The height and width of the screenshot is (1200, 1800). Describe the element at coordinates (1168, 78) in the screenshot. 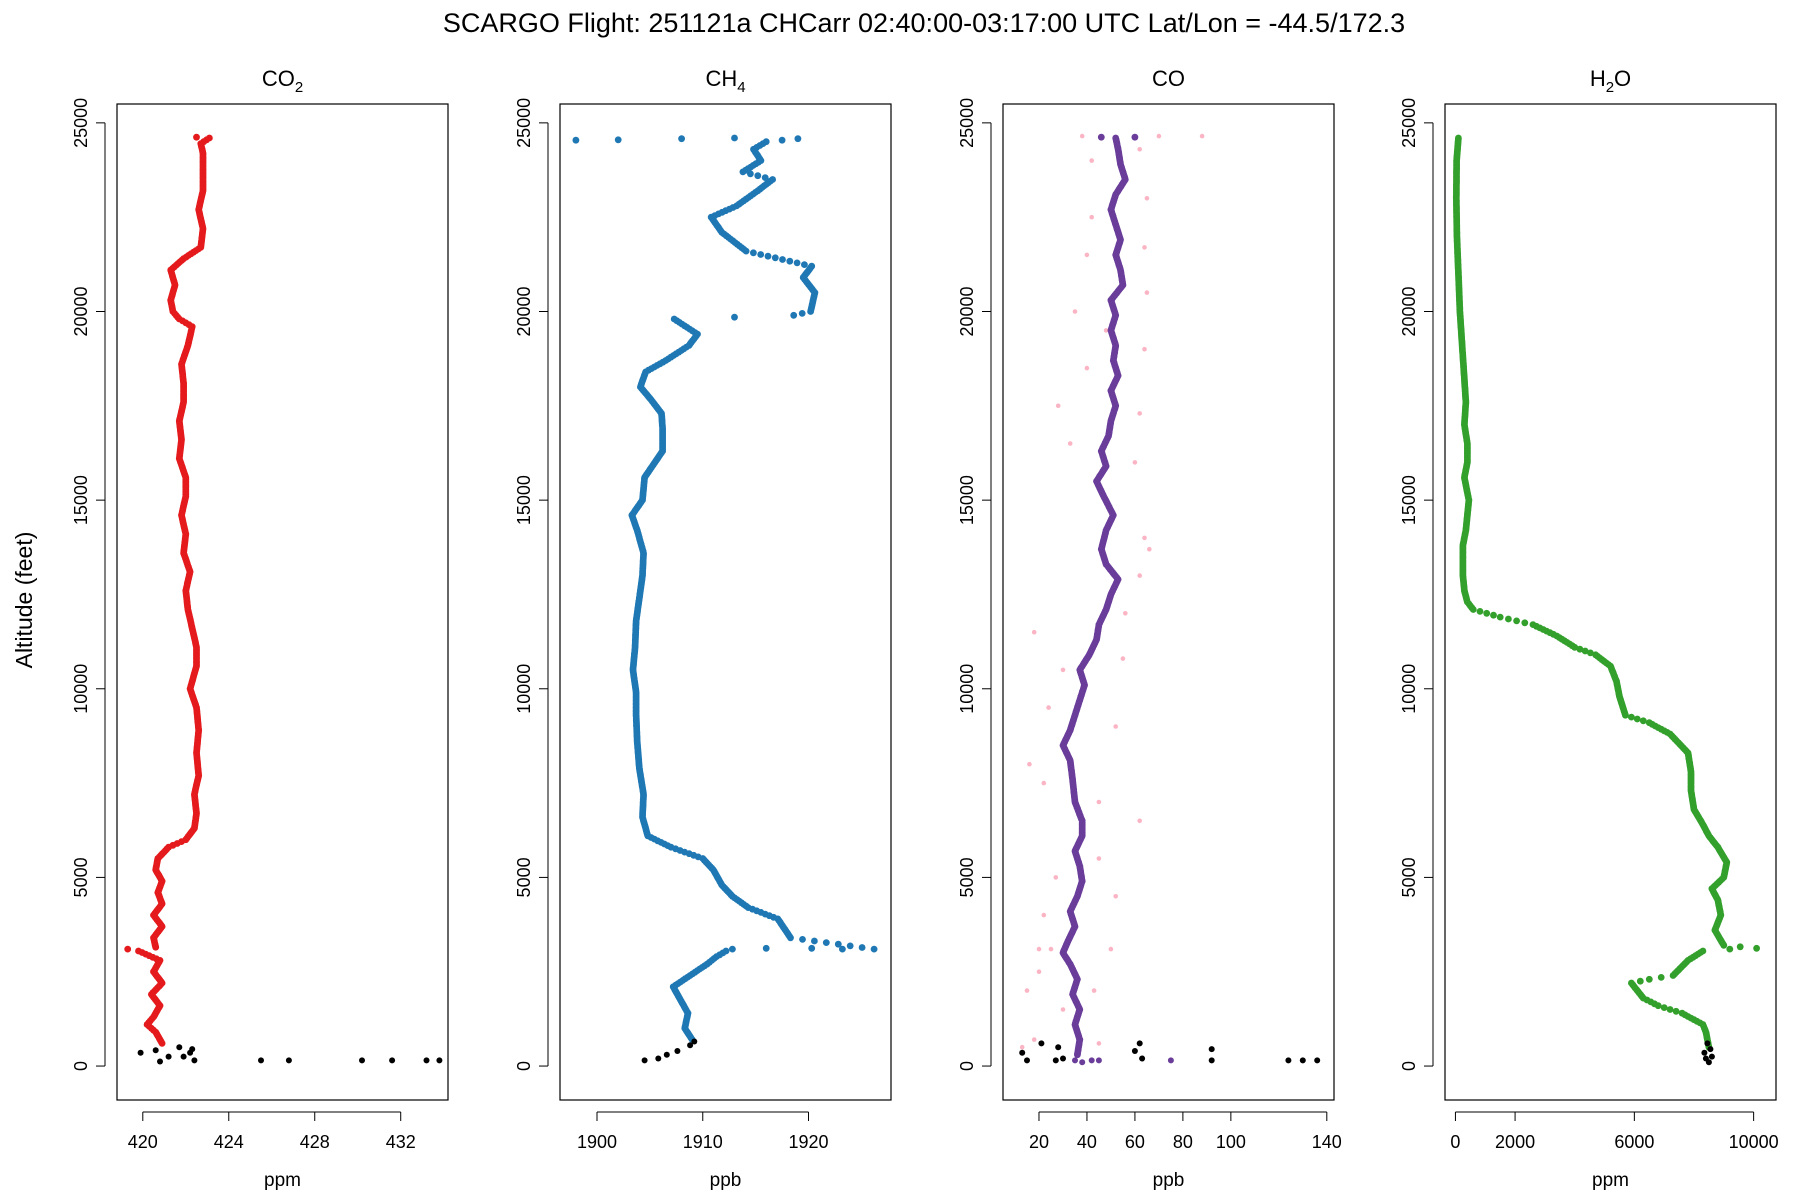

I see `panel-title-main: CO` at that location.